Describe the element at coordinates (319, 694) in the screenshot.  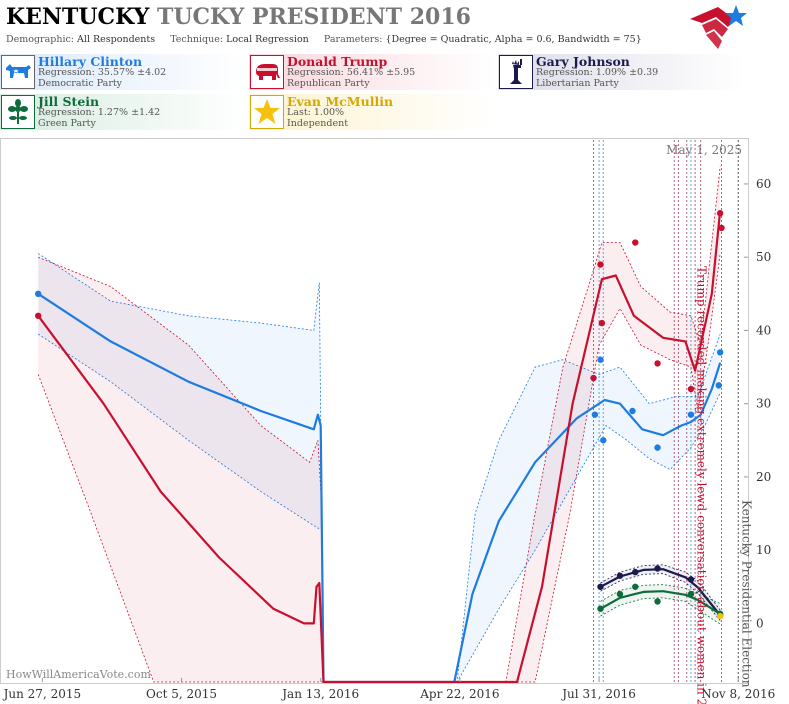
I see `x-tick-label: Jan 13, 2016` at that location.